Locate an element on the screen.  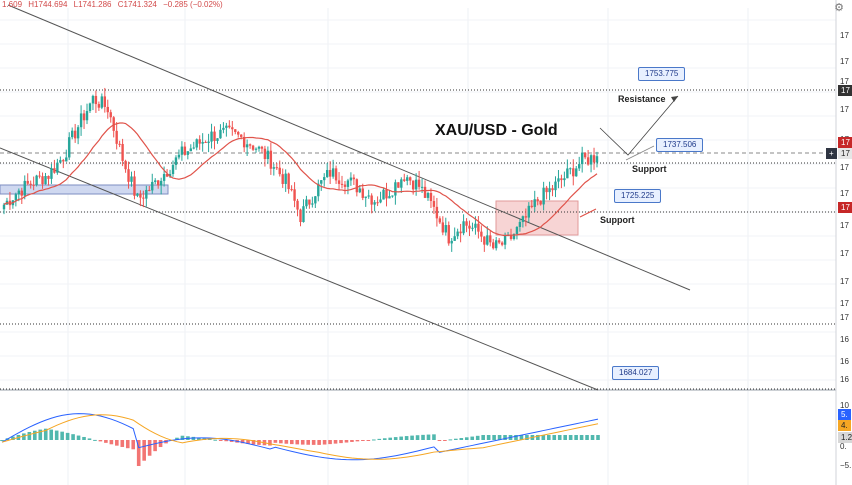
ohlc-change: −0.285 (−0.02%) is located at coordinates (193, 4).